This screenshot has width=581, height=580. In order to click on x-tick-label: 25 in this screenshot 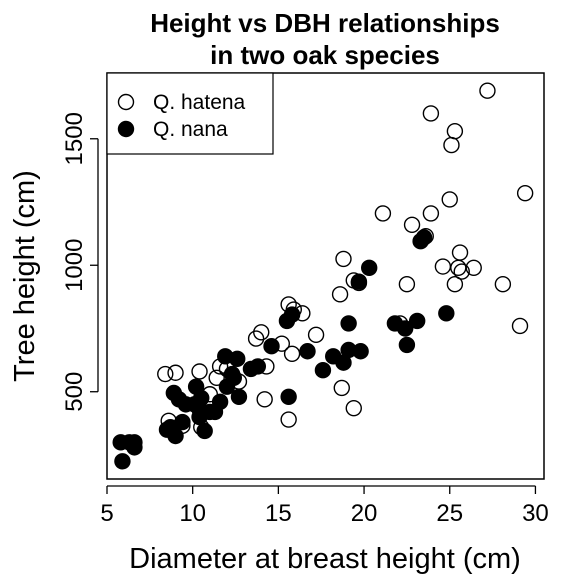, I will do `click(449, 513)`.